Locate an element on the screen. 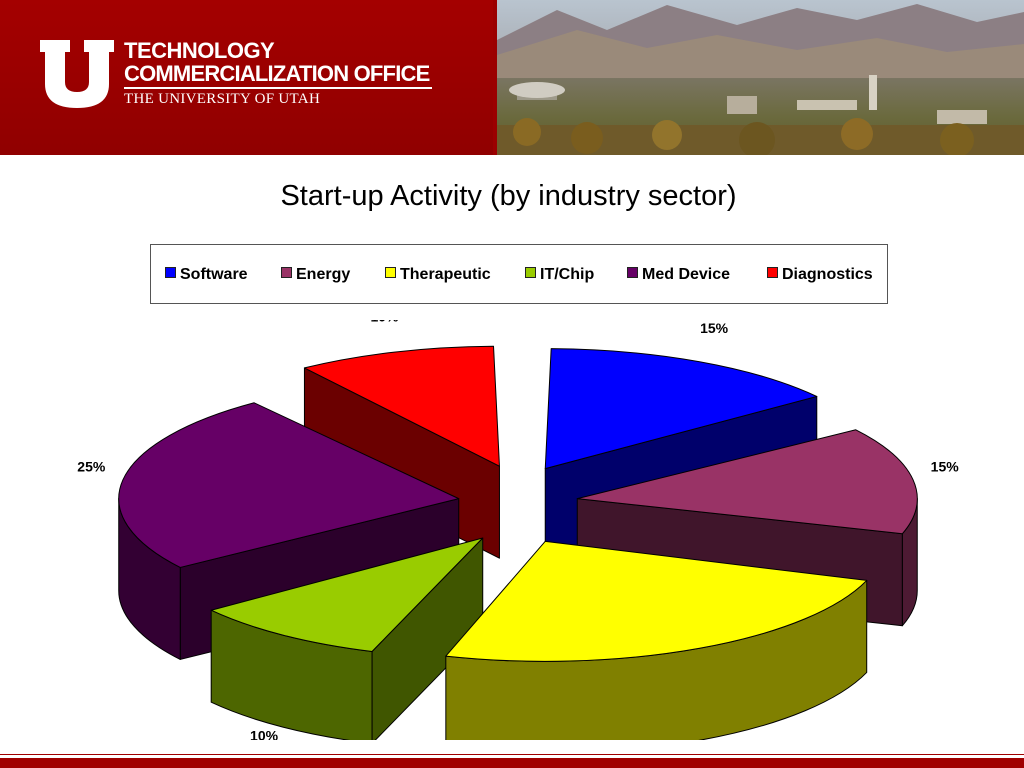  pie-slice-it-chip is located at coordinates (347, 638).